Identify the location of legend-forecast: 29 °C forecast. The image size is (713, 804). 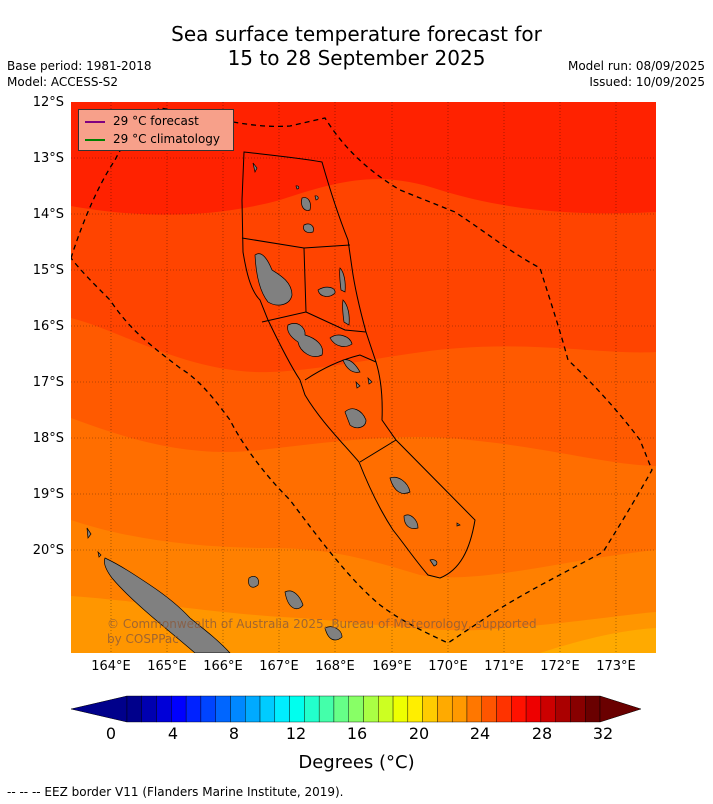
(142, 121).